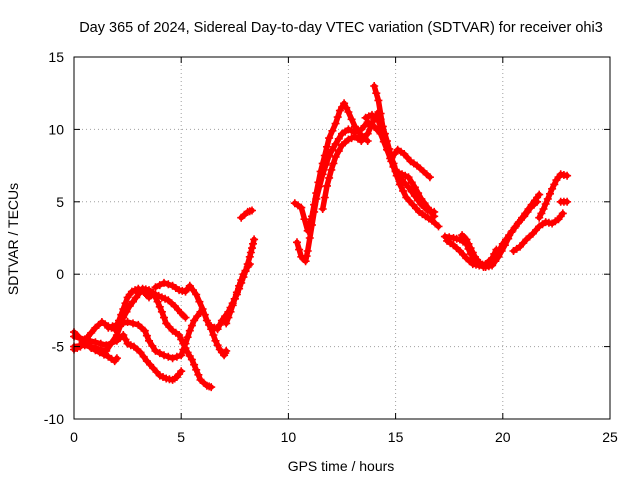  I want to click on y-tick-label: 5, so click(60, 202).